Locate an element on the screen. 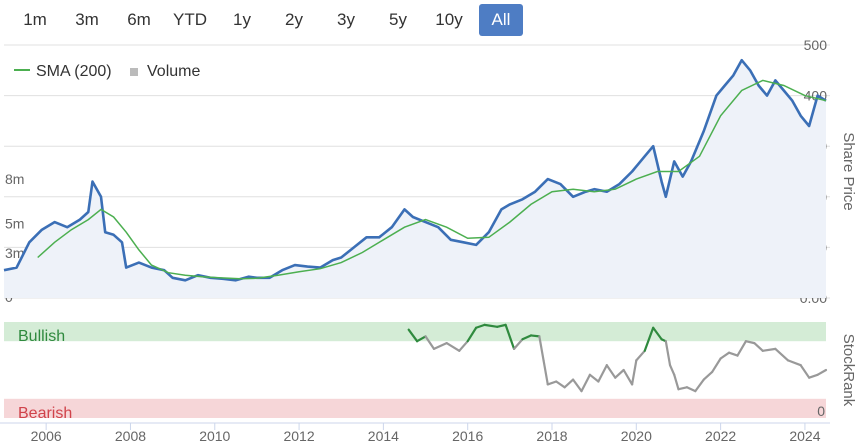  bearish-band is located at coordinates (415, 408).